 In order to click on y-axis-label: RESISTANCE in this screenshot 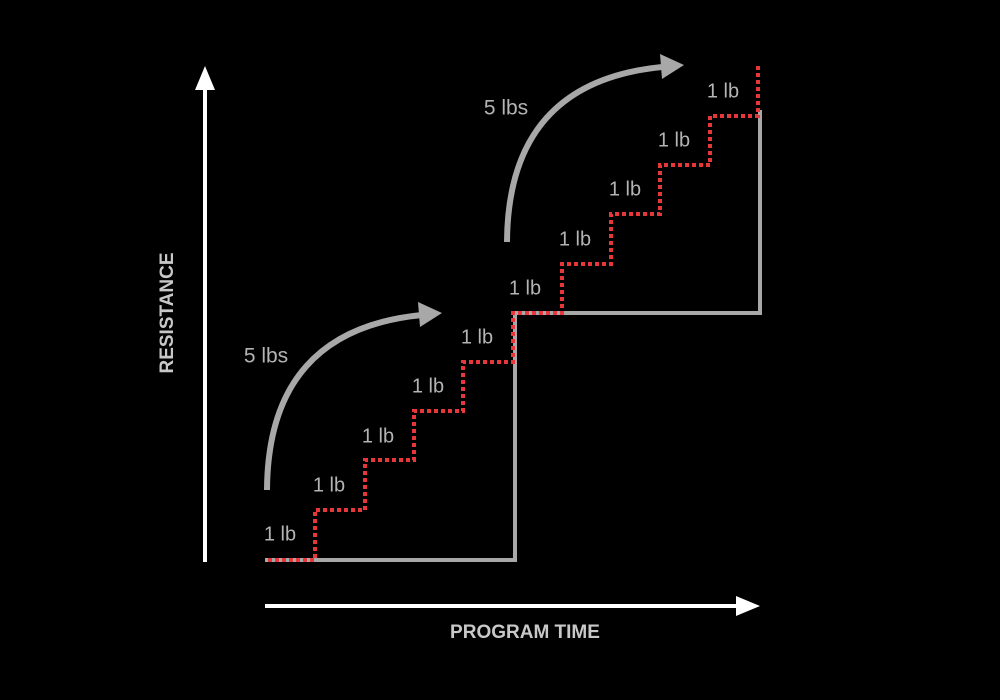, I will do `click(167, 312)`.